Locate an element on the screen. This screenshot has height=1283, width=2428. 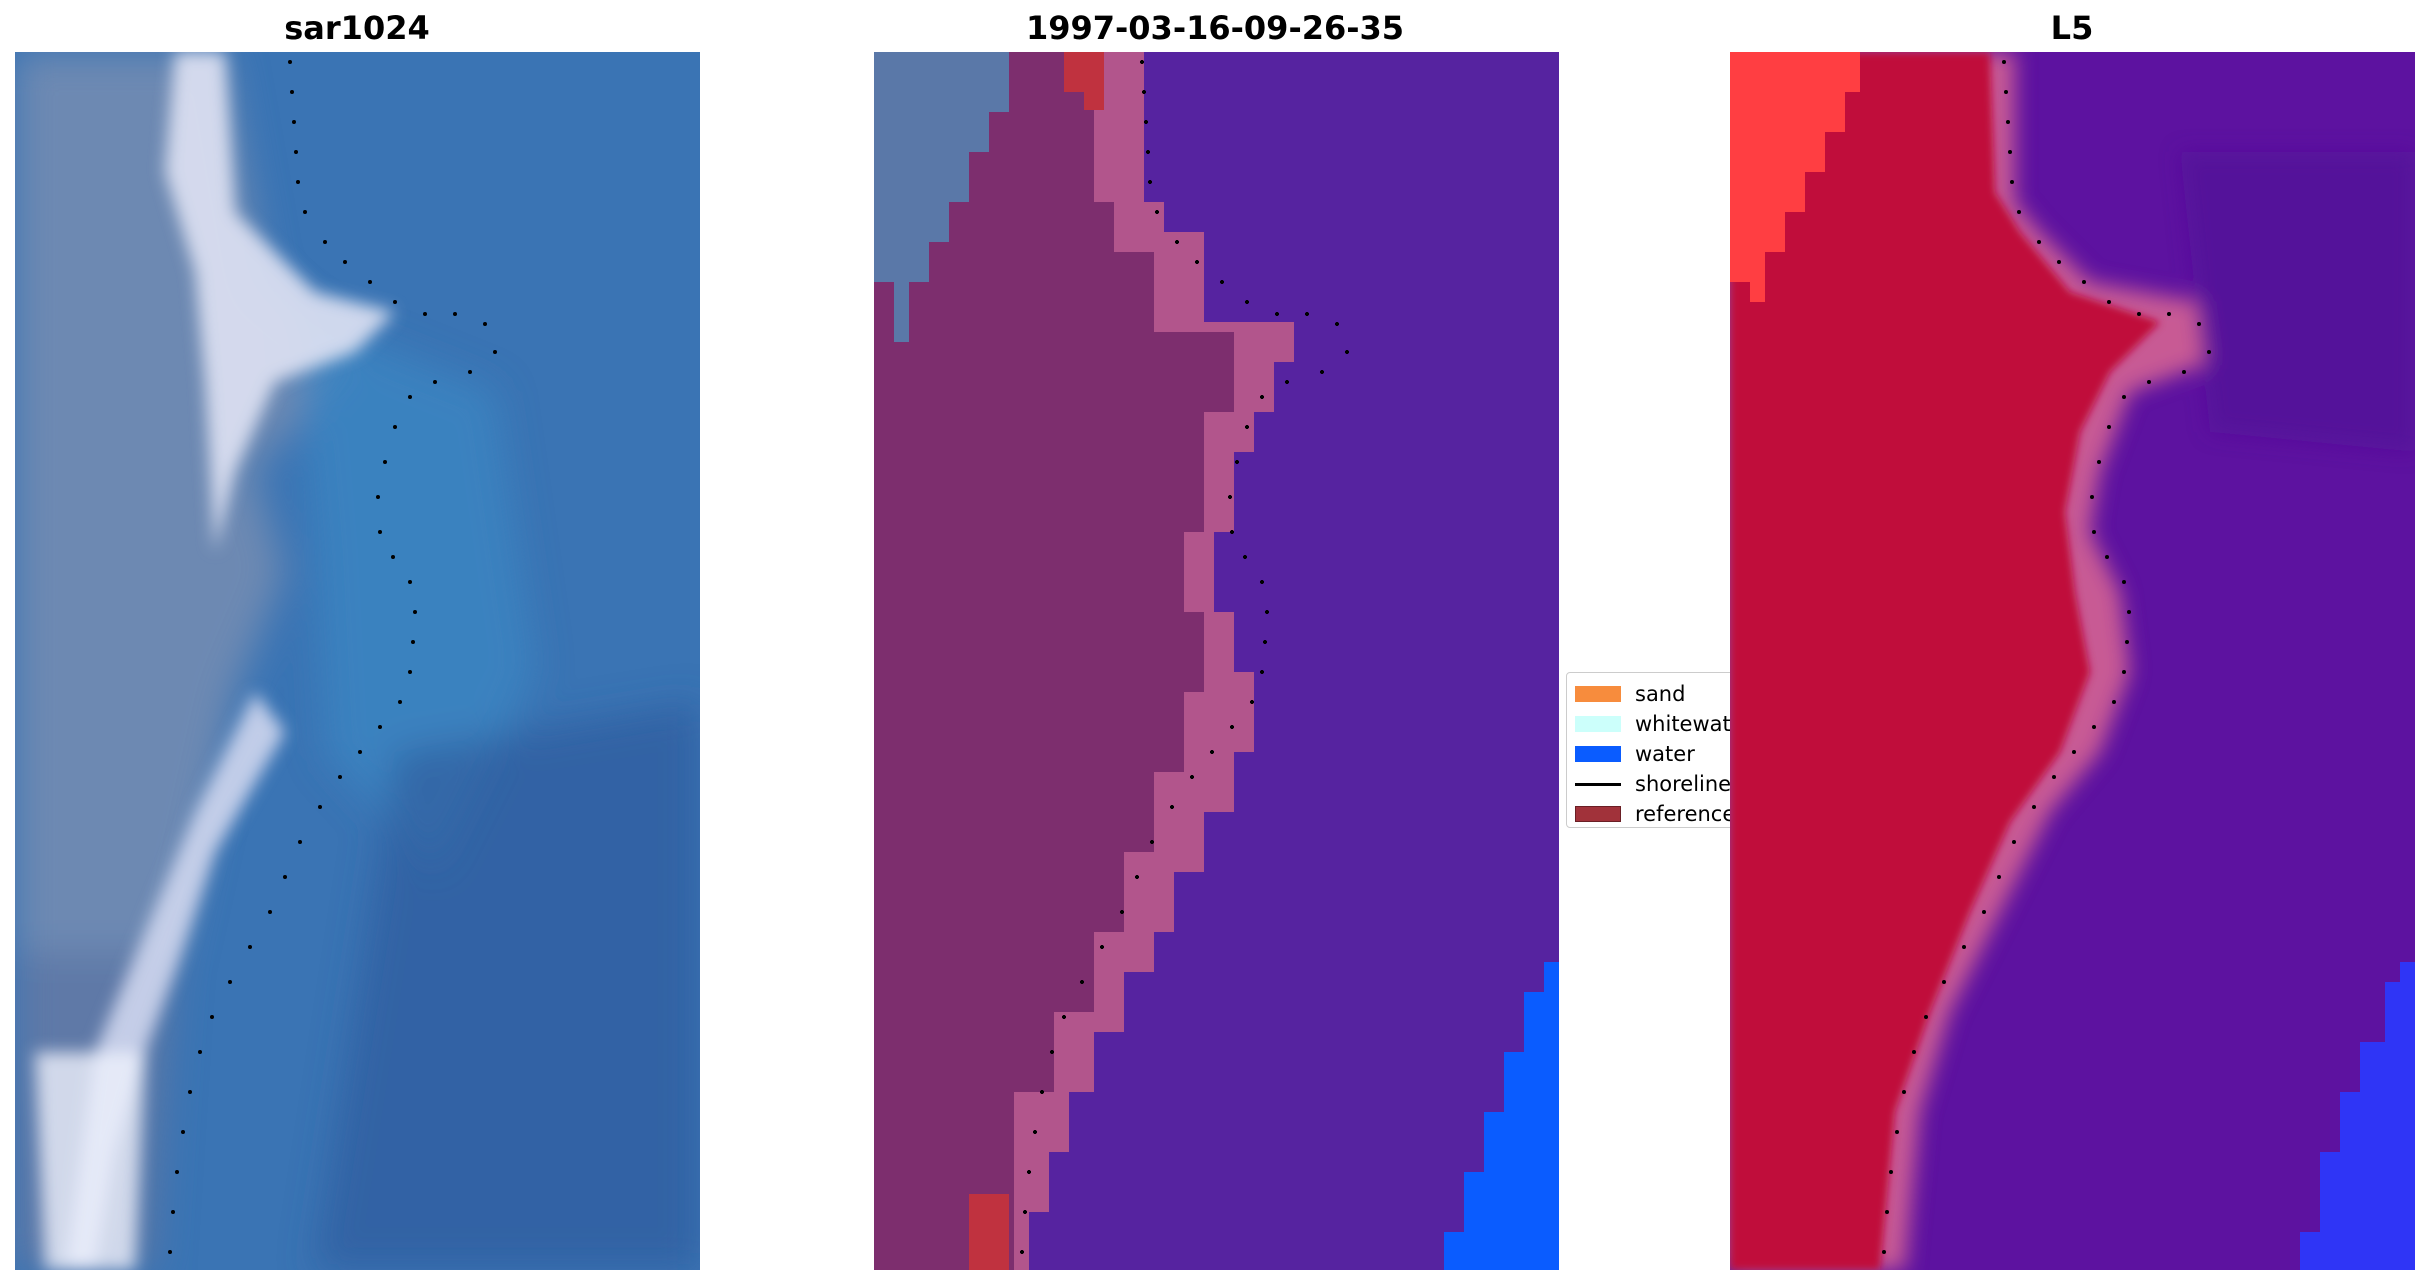
legend-item-whitewater: whitewater is located at coordinates (1658, 724).